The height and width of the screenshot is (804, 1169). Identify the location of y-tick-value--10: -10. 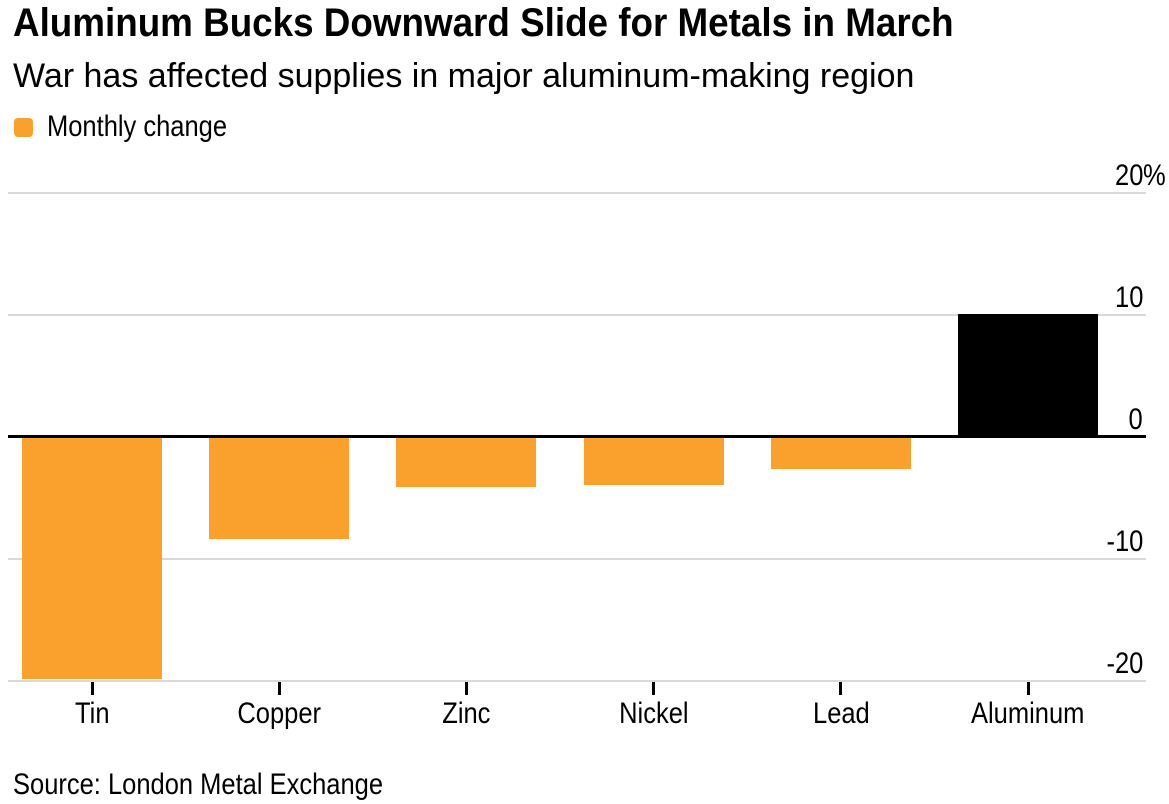
(1124, 541).